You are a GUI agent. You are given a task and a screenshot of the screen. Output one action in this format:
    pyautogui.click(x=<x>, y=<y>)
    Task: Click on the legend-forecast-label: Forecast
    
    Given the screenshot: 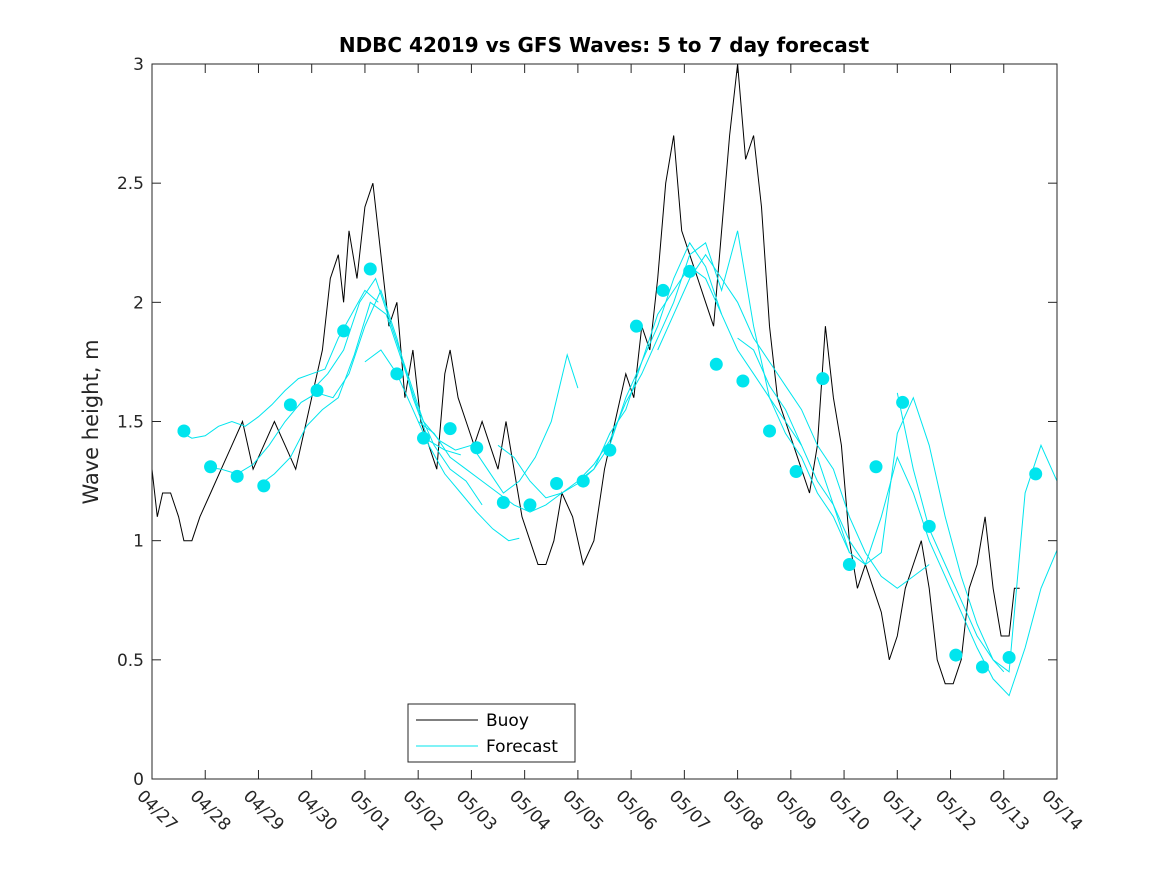 What is the action you would take?
    pyautogui.click(x=522, y=747)
    